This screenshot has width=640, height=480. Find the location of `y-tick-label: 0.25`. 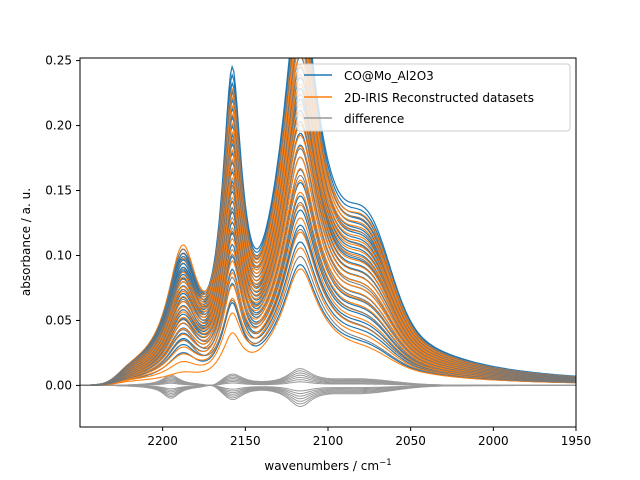

y-tick-label: 0.25 is located at coordinates (58, 61).